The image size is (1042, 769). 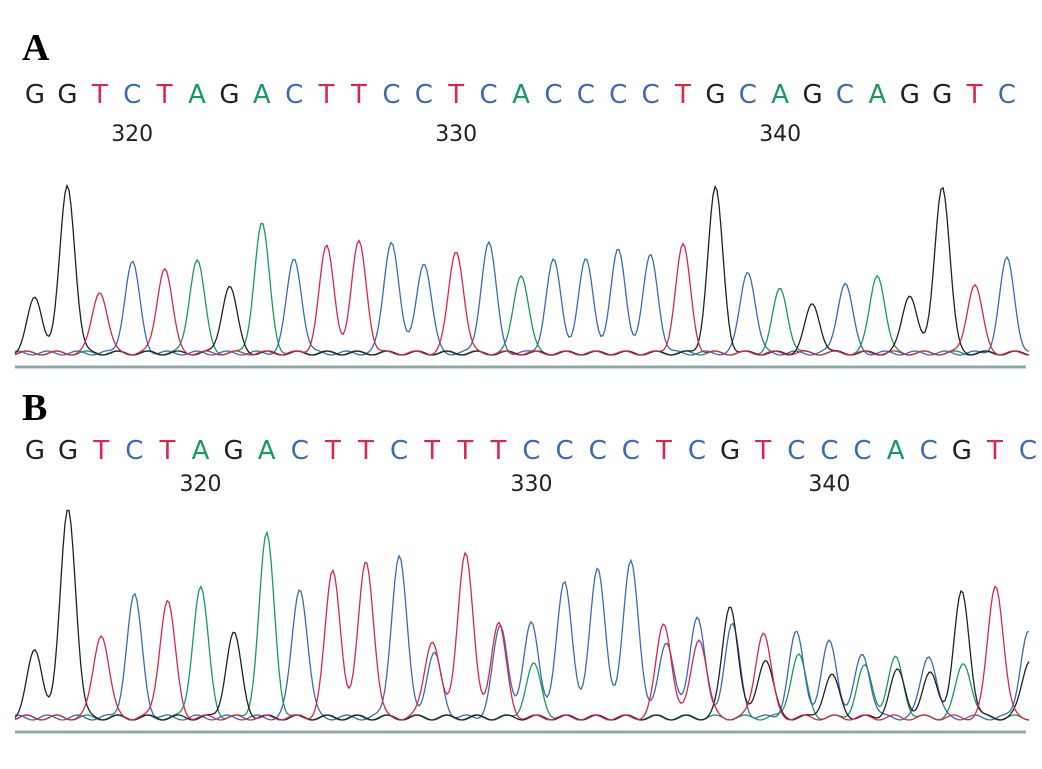 What do you see at coordinates (521, 137) in the screenshot?
I see `position-ticks-a: 320 330 340` at bounding box center [521, 137].